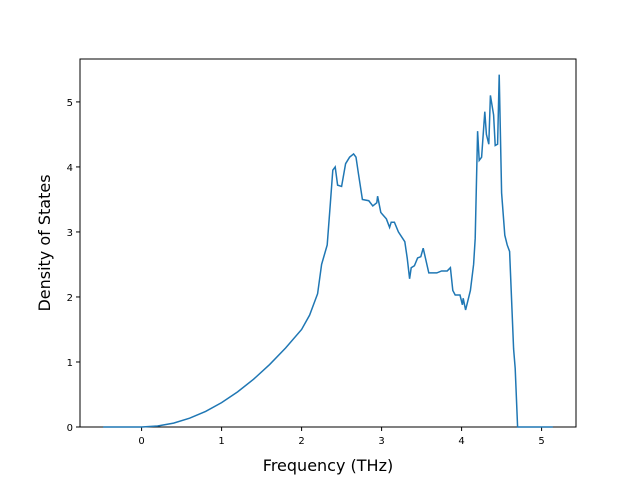 The height and width of the screenshot is (484, 640). I want to click on x-tick-label: 3, so click(381, 441).